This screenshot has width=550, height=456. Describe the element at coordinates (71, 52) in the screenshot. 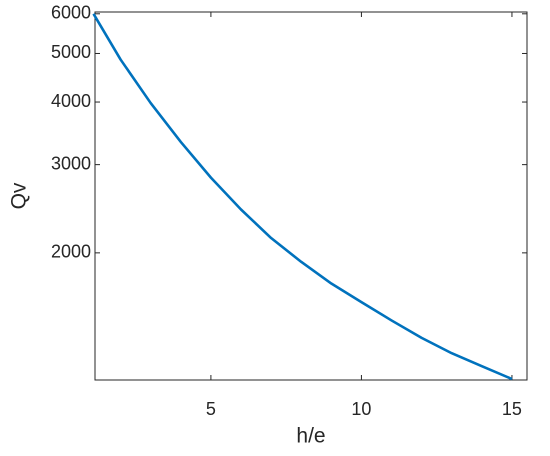

I see `y-tick-label: 5000` at that location.